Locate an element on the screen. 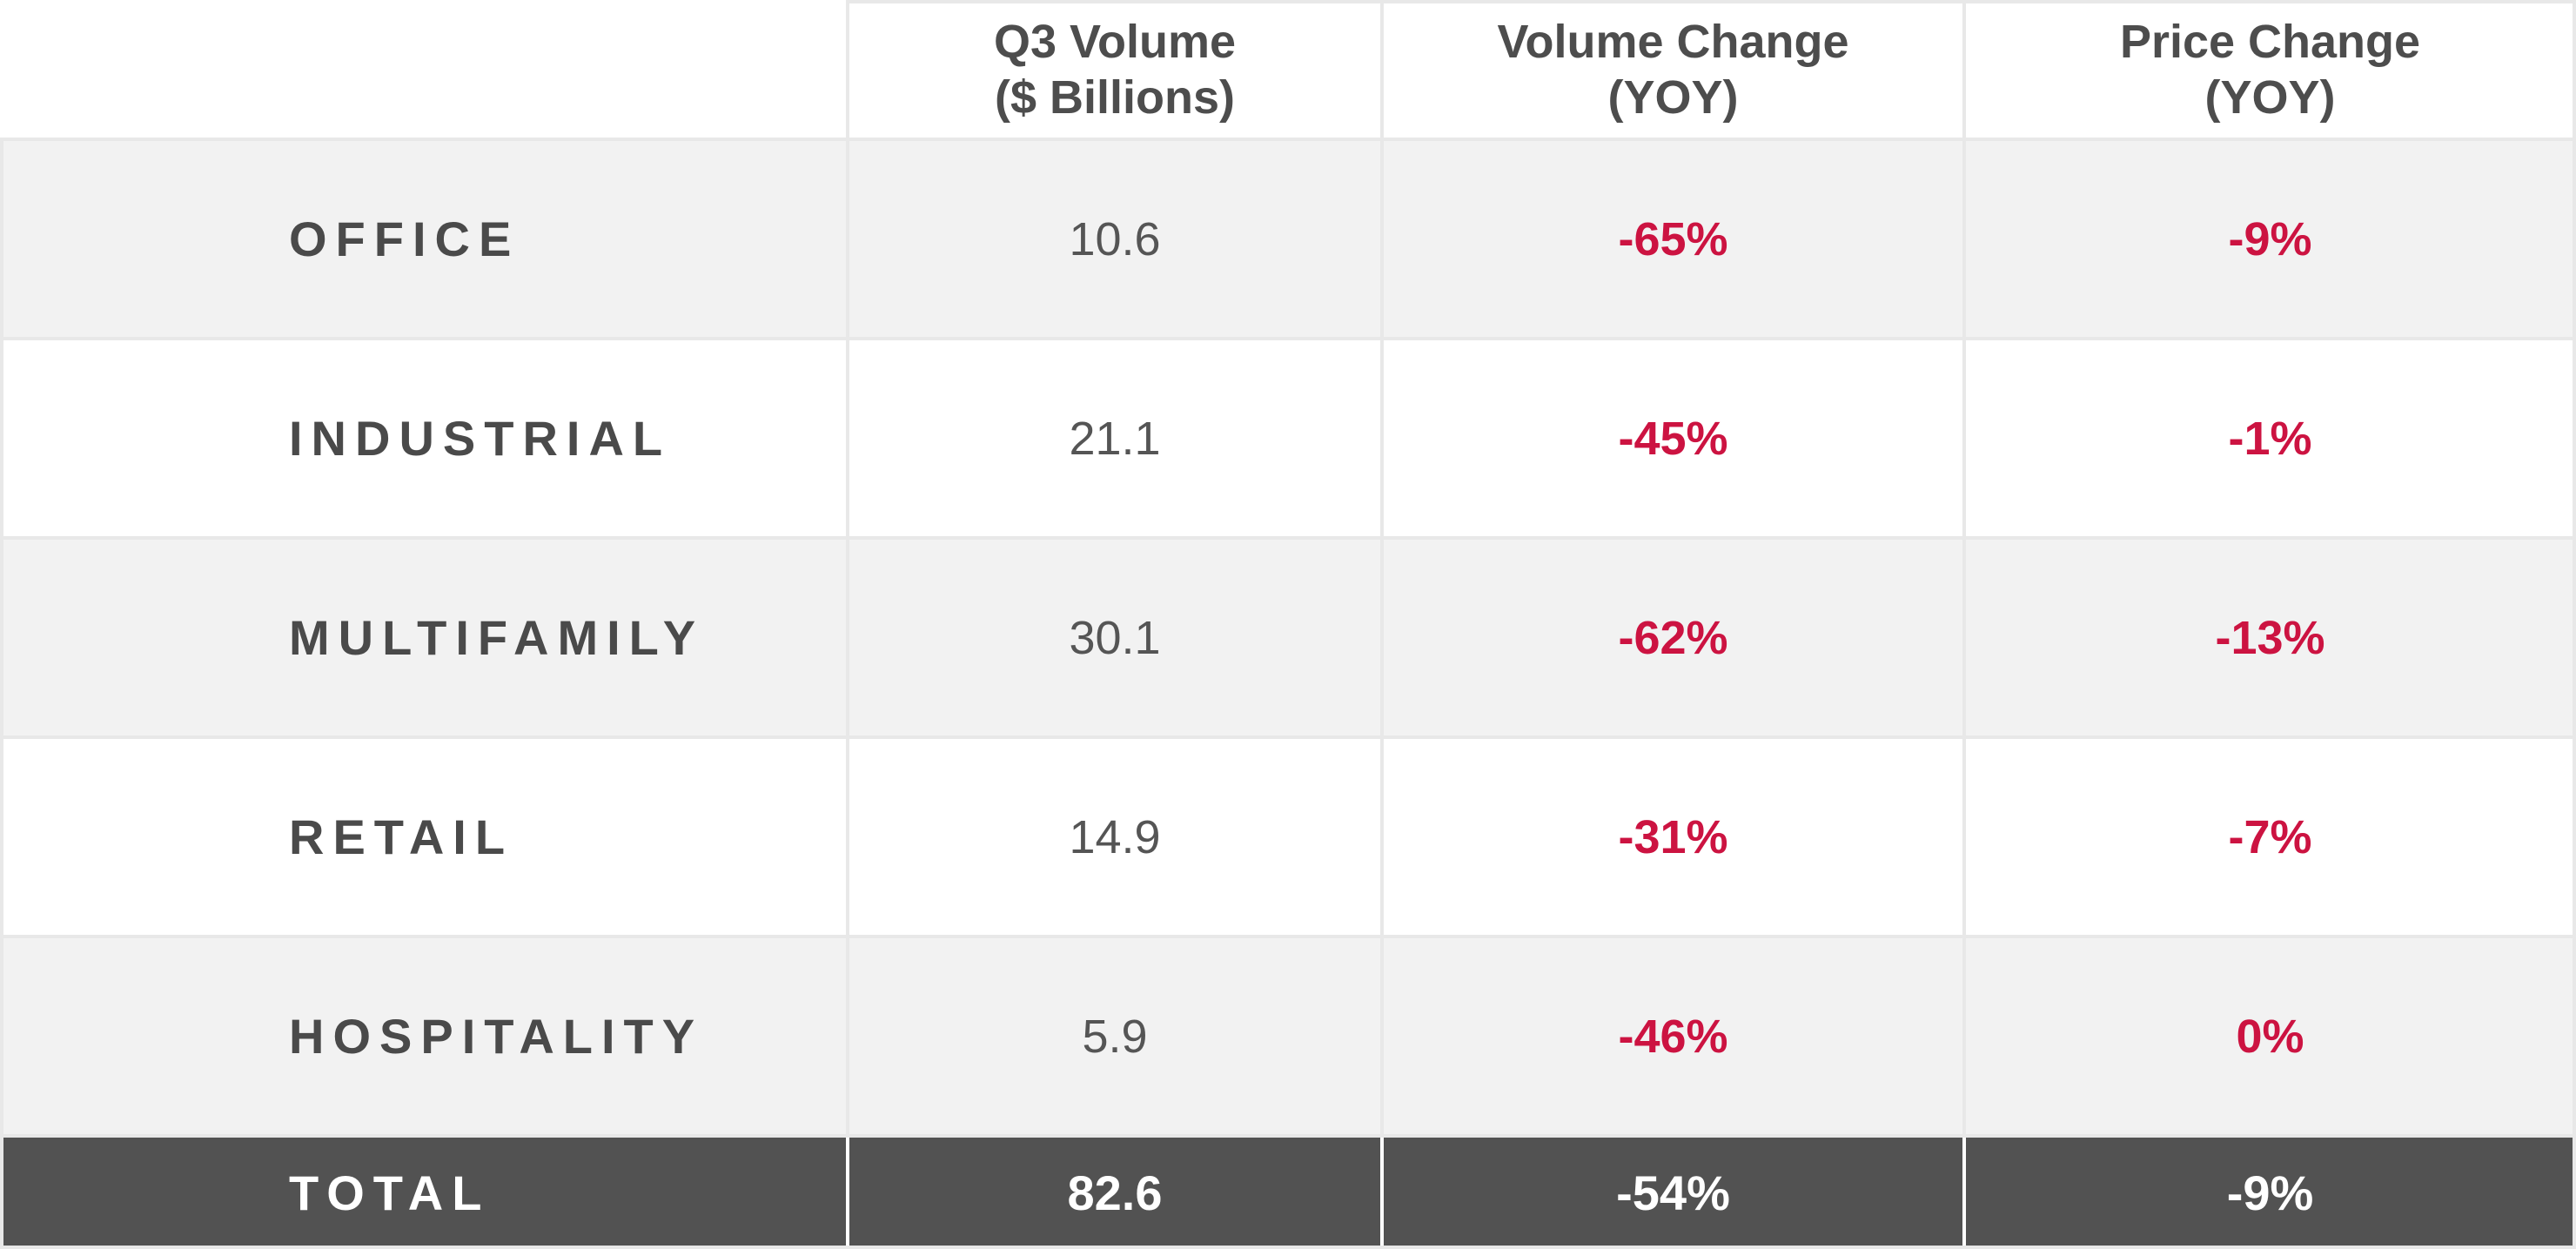 This screenshot has height=1249, width=2576. price-change-value: -1% is located at coordinates (2270, 439).